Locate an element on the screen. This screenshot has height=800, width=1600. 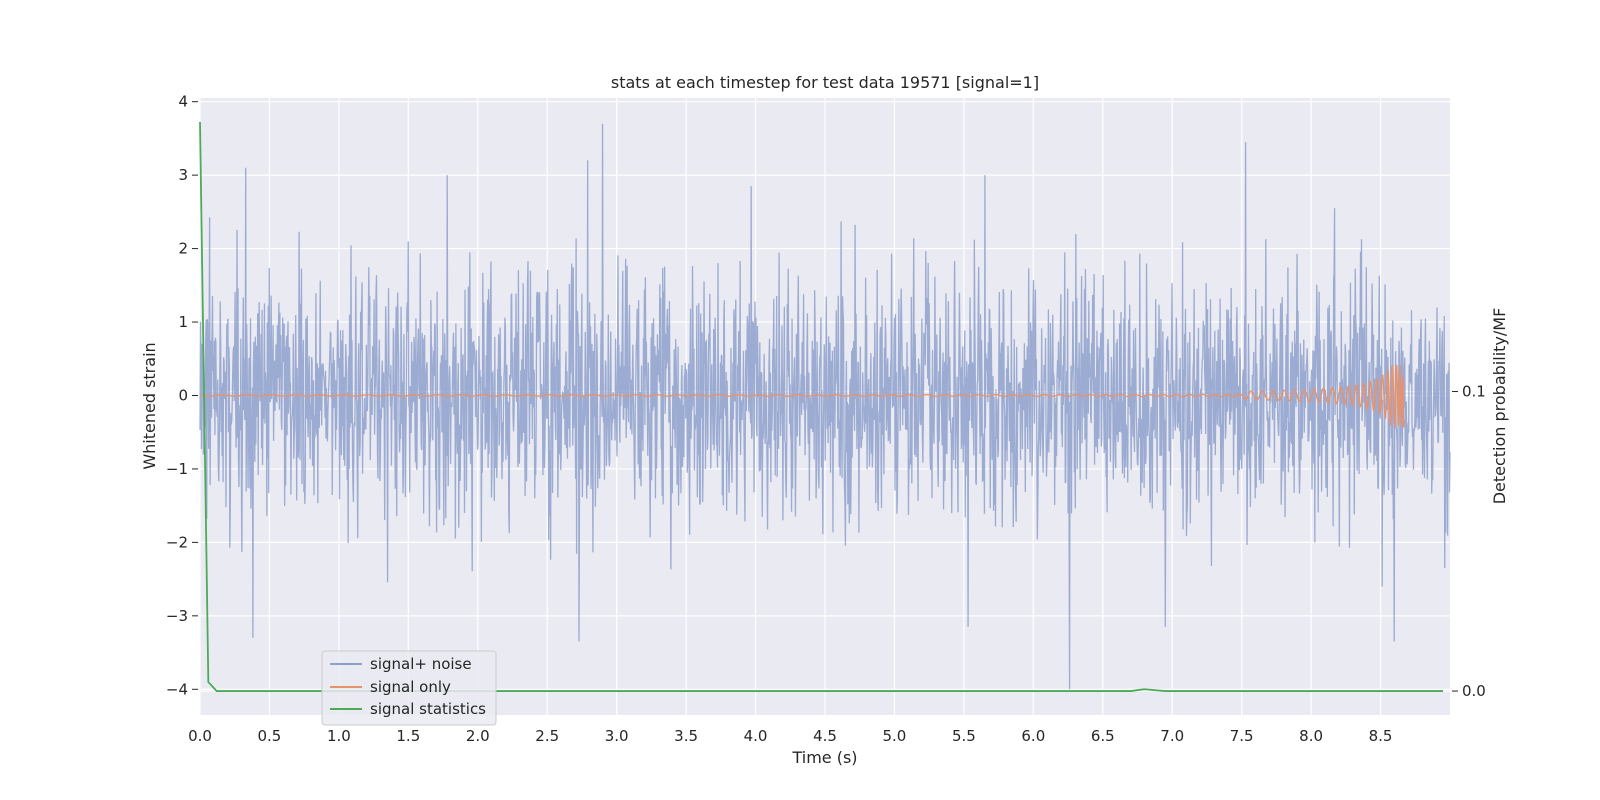
legend-label-signal-statistics: signal statistics is located at coordinates (428, 709).